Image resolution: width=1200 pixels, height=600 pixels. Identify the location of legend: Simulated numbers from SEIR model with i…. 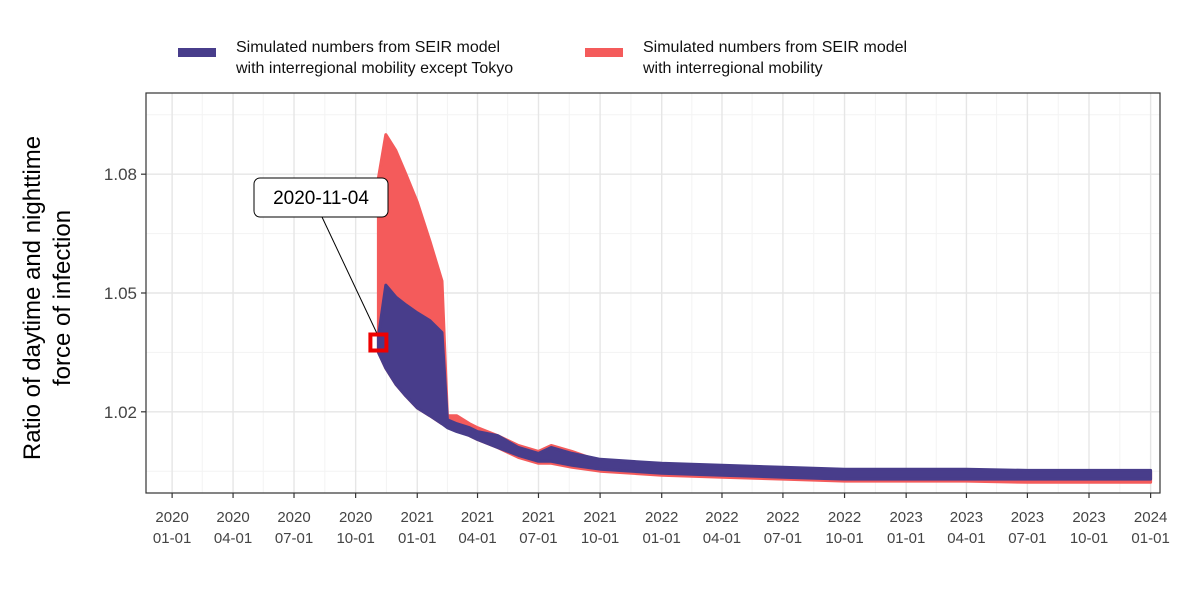
(542, 58).